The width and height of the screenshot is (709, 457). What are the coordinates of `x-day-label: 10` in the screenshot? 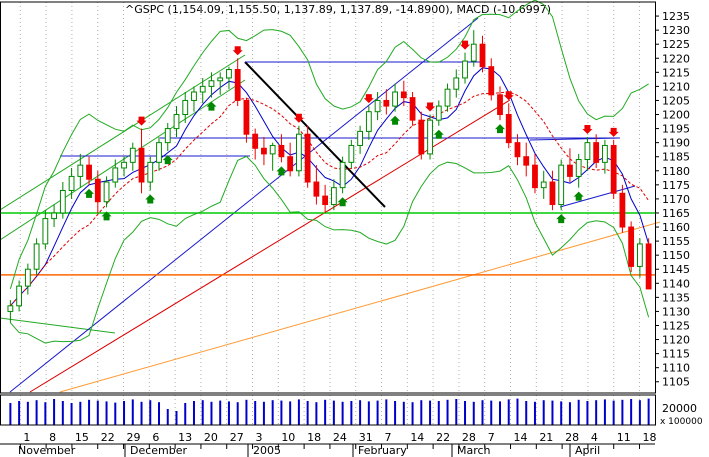 It's located at (288, 437).